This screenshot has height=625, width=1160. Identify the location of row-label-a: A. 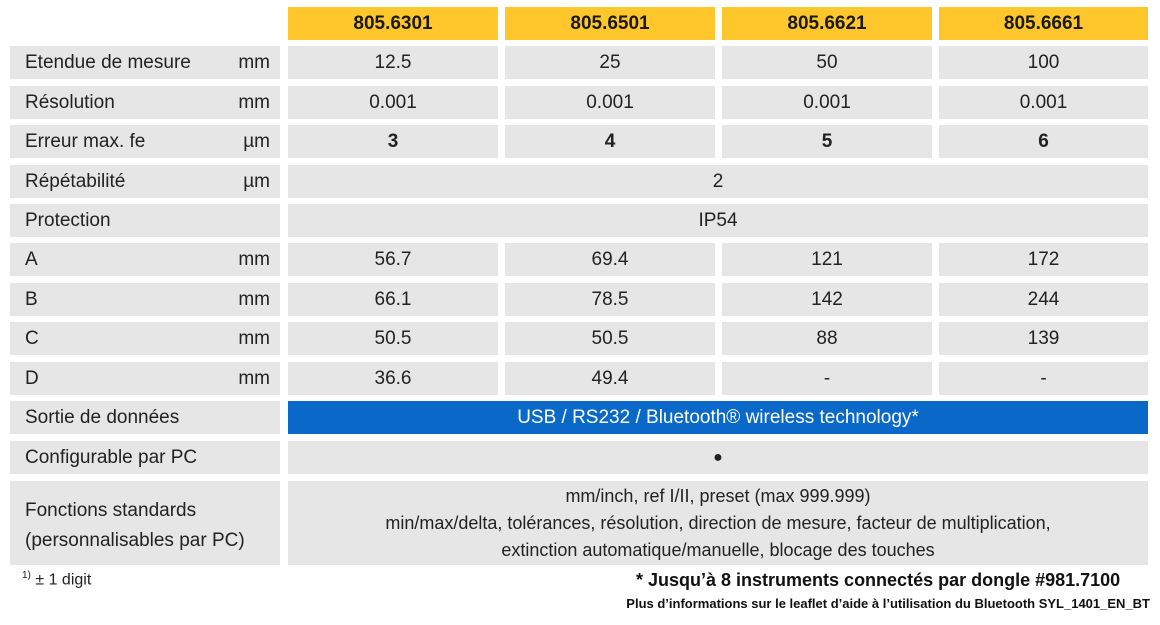
(145, 259).